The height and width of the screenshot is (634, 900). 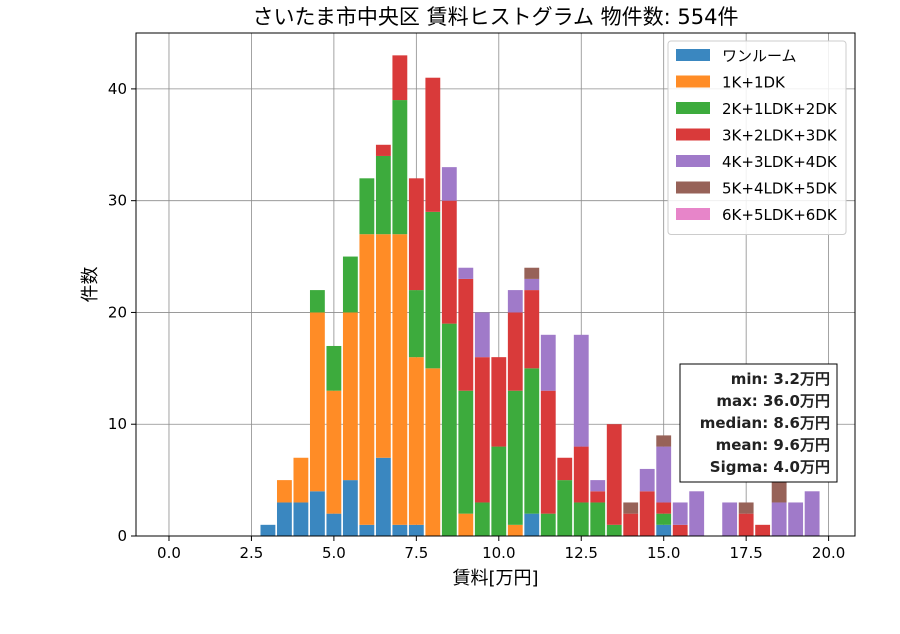 What do you see at coordinates (416, 553) in the screenshot?
I see `x-tick-label: 7.5` at bounding box center [416, 553].